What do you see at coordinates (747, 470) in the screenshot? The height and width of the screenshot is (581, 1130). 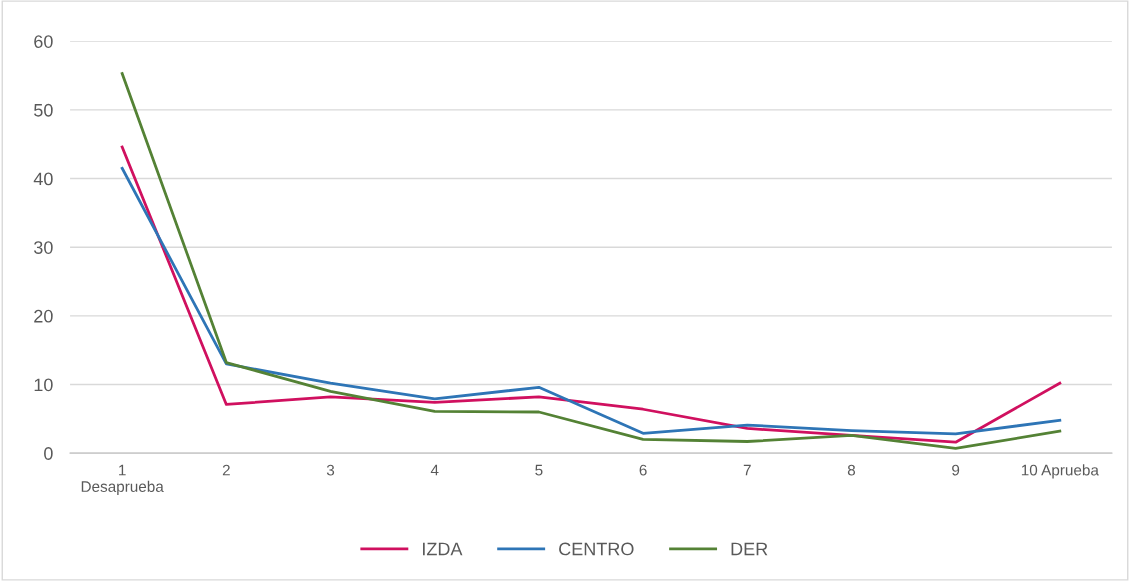 I see `x-tick-label: 7` at bounding box center [747, 470].